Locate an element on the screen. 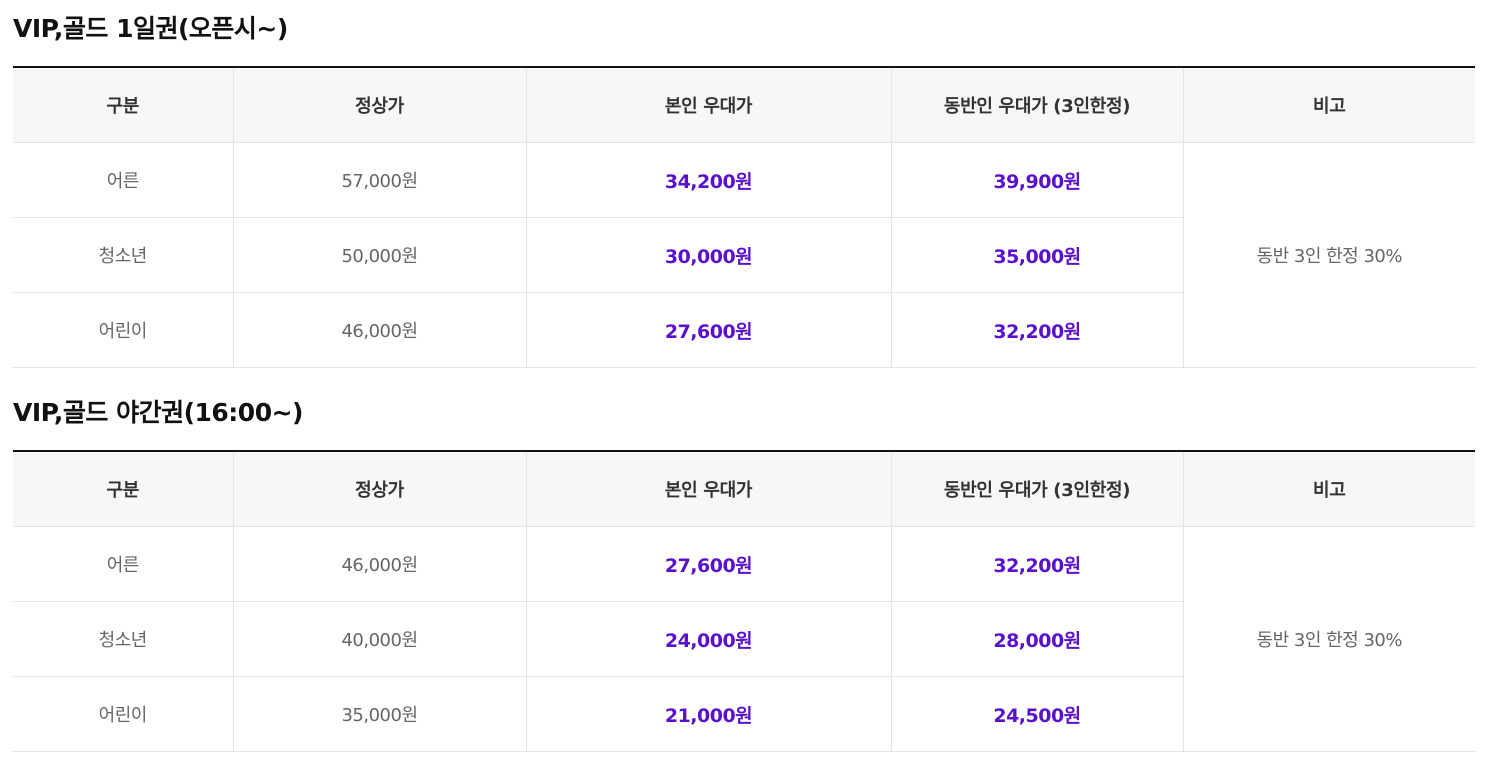 This screenshot has width=1507, height=766. regular-price-cell: 50,000원 is located at coordinates (379, 255).